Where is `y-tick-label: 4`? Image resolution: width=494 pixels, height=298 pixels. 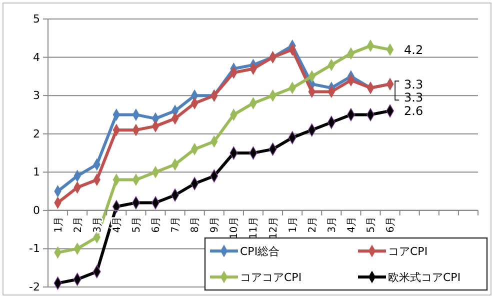 y-tick-label: 4 is located at coordinates (36, 57).